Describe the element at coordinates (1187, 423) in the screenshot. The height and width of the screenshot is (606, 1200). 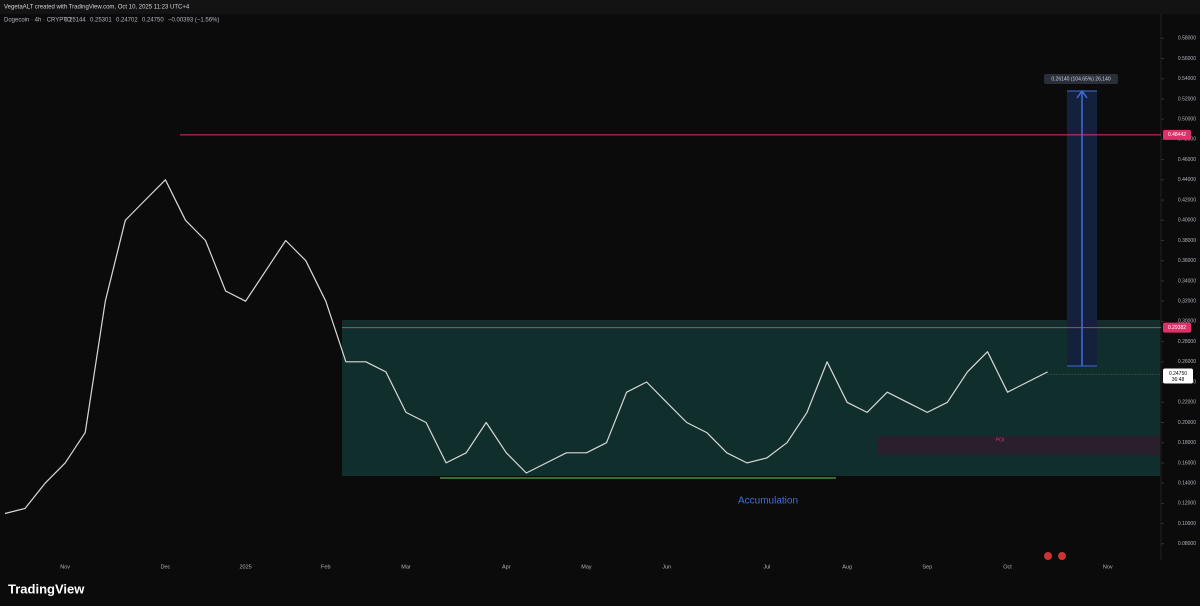
I see `y-tick-label: 0.20000` at that location.